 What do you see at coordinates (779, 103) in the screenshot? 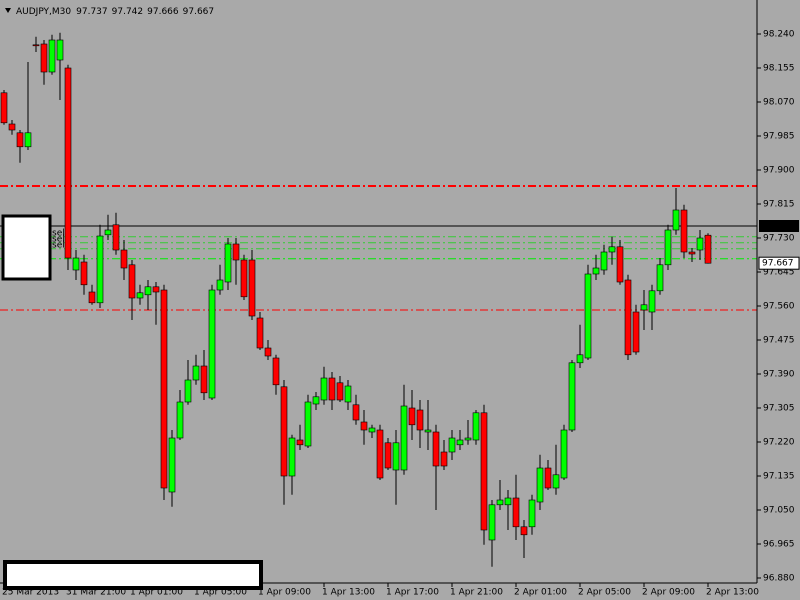
I see `y-tick-label: 98.070` at bounding box center [779, 103].